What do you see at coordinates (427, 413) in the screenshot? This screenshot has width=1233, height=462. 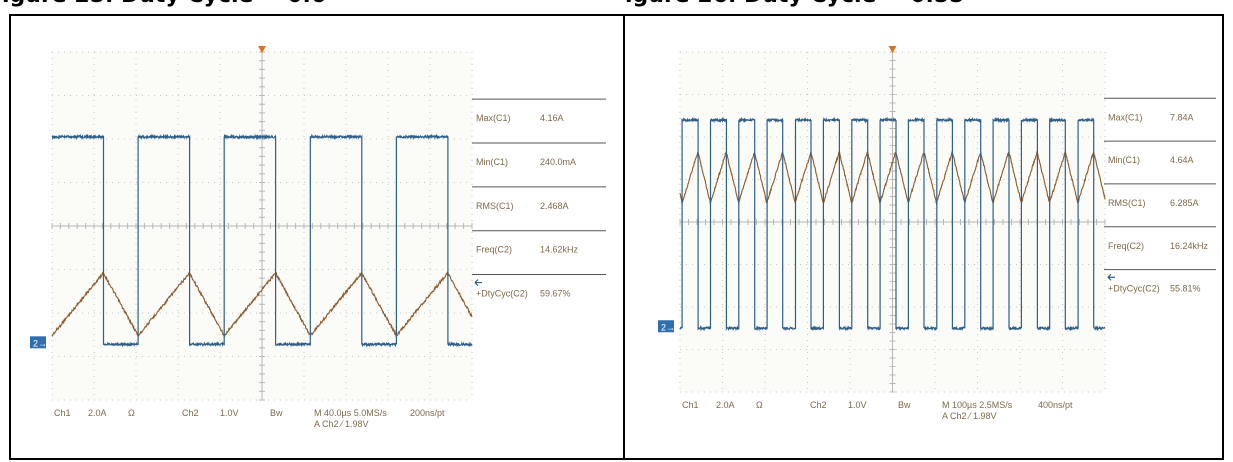 I see `footer-resolution: 200ns/pt` at bounding box center [427, 413].